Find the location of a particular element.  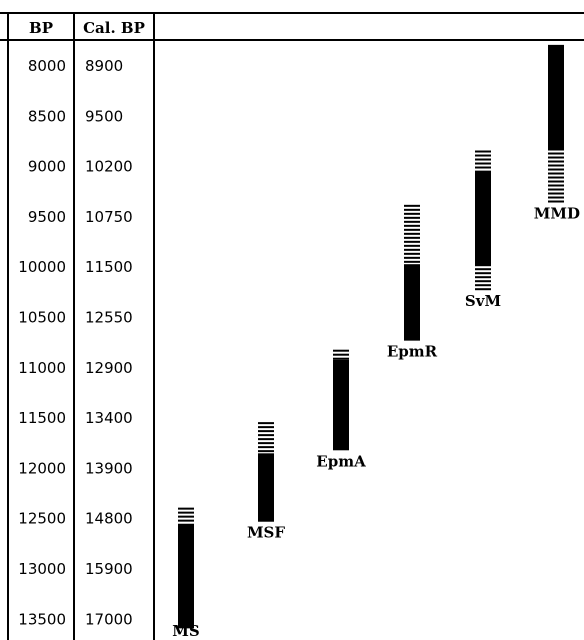

bp-tick-label: 10500 is located at coordinates (42, 318).